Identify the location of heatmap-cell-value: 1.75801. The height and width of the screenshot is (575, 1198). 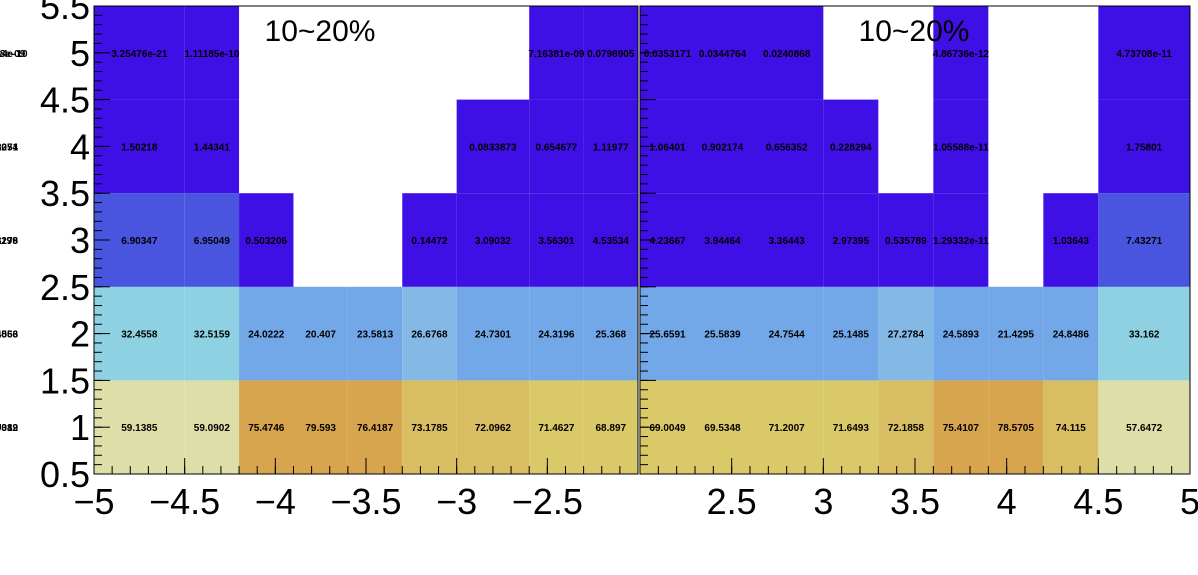
(1144, 147).